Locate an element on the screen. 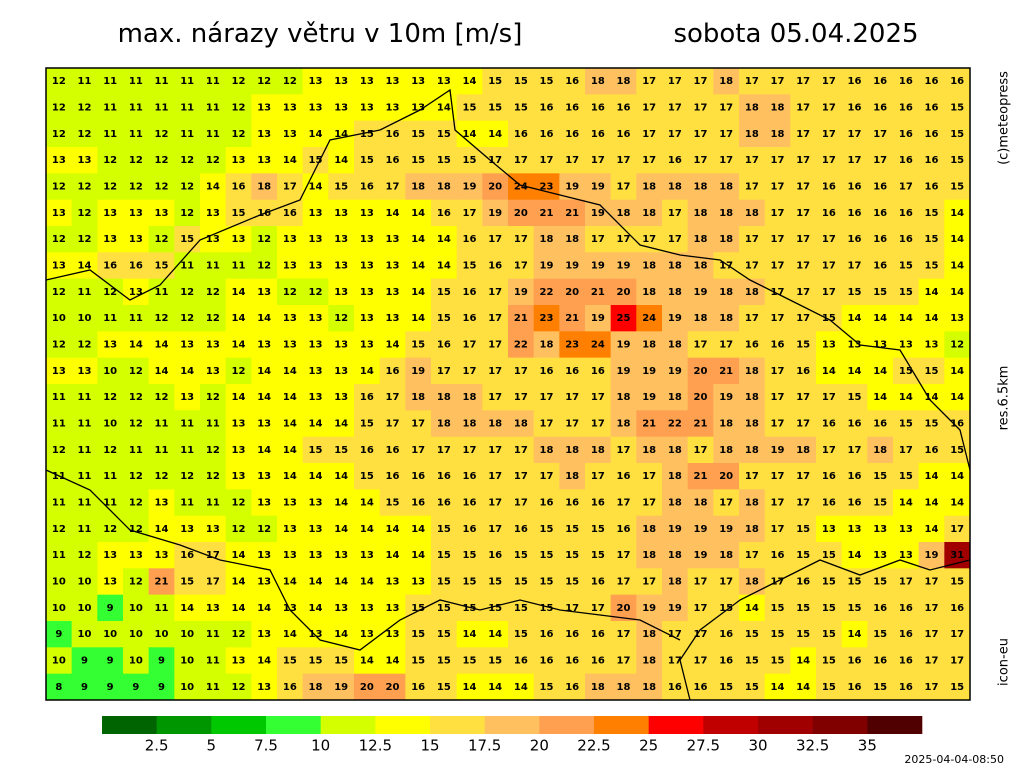  colorbar-label: 35 is located at coordinates (867, 746).